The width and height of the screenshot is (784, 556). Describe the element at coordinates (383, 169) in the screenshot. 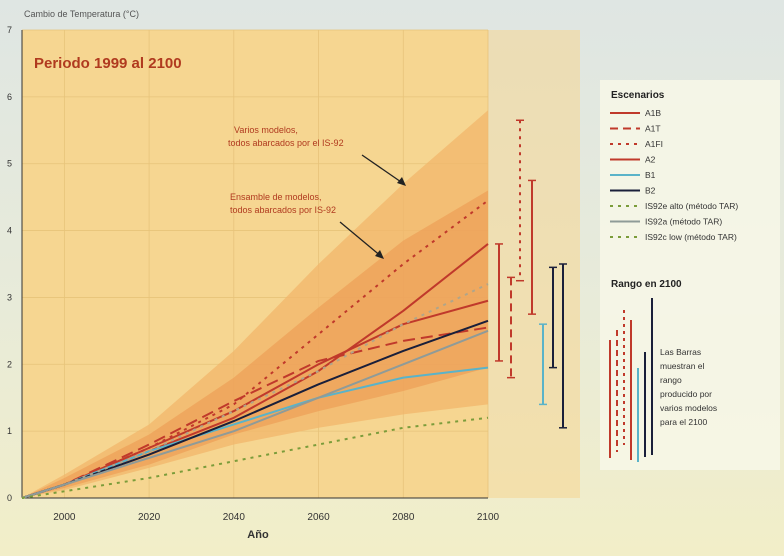

I see `annotation-varios-arrow` at that location.